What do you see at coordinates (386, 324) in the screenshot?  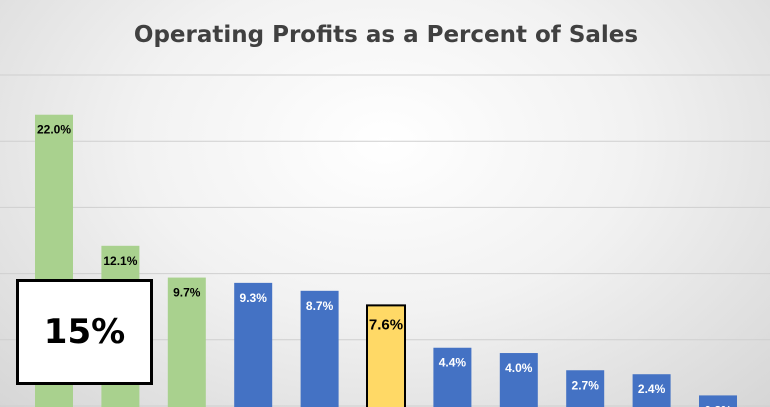 I see `data-label-5: 7.6%` at bounding box center [386, 324].